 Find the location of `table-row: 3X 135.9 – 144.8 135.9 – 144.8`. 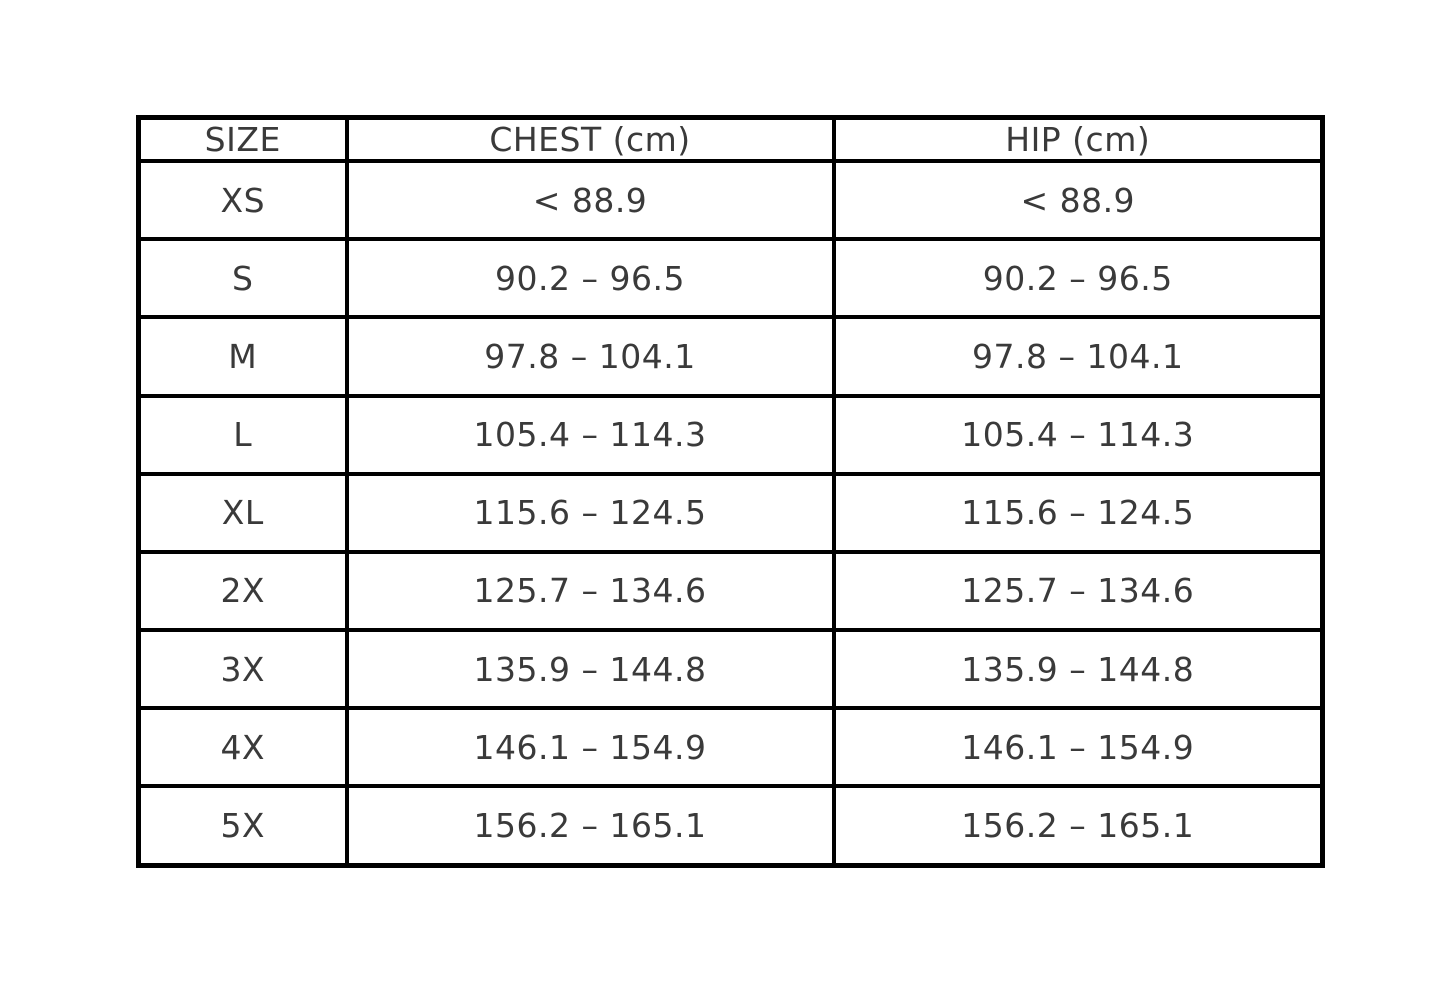

table-row: 3X 135.9 – 144.8 135.9 – 144.8 is located at coordinates (730, 669).